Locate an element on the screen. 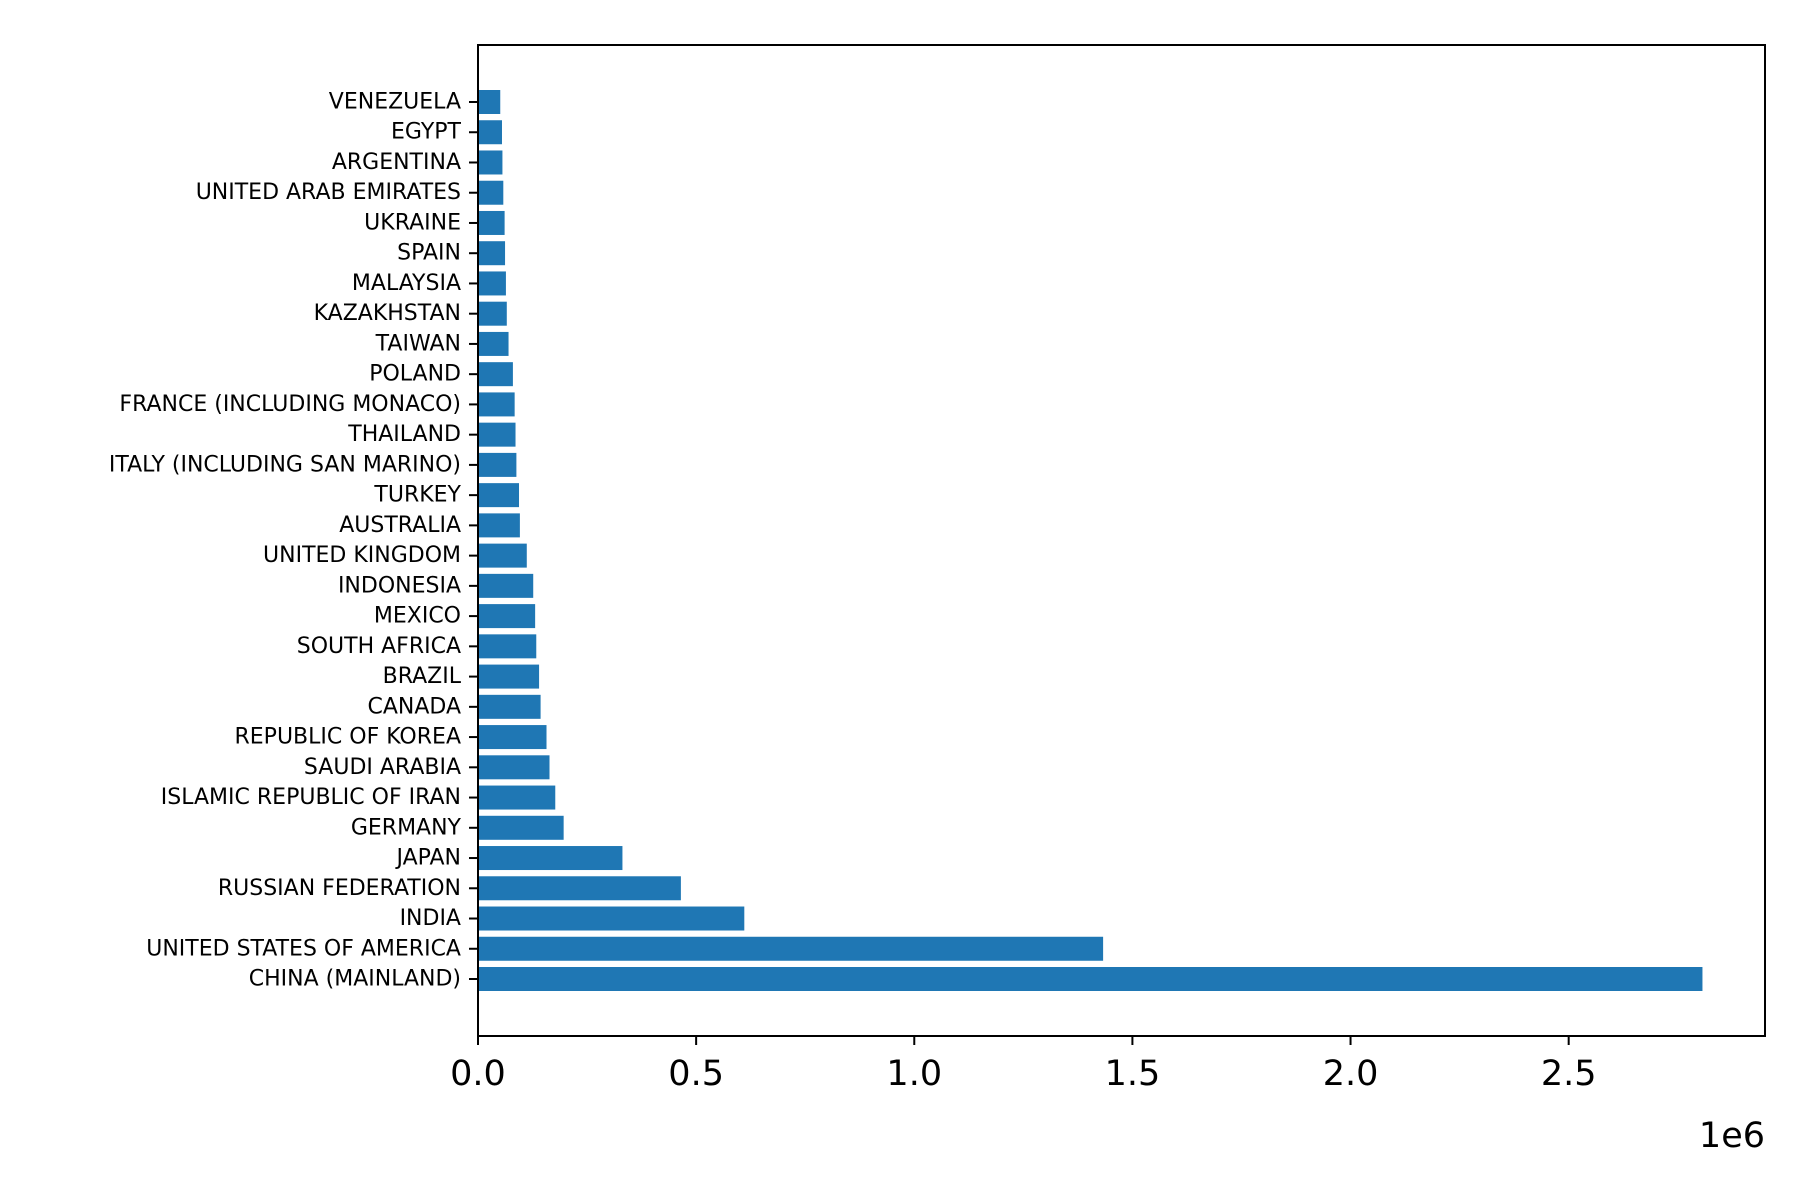 The width and height of the screenshot is (1800, 1204). y-tick-label-28: EGYPT is located at coordinates (426, 132).